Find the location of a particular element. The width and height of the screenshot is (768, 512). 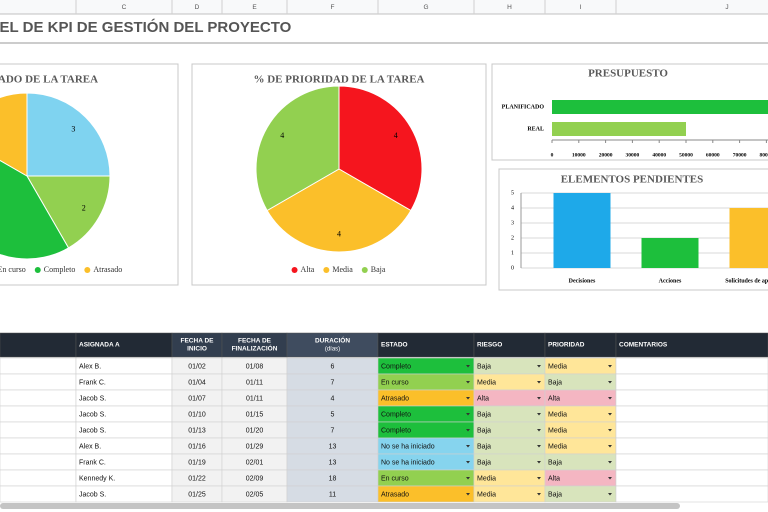

cell-text: 02/09 is located at coordinates (255, 478).